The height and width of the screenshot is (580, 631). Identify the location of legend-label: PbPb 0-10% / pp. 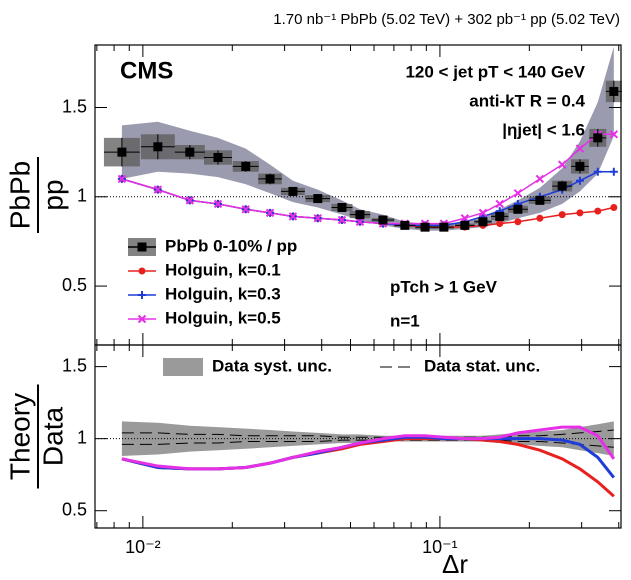
(231, 245).